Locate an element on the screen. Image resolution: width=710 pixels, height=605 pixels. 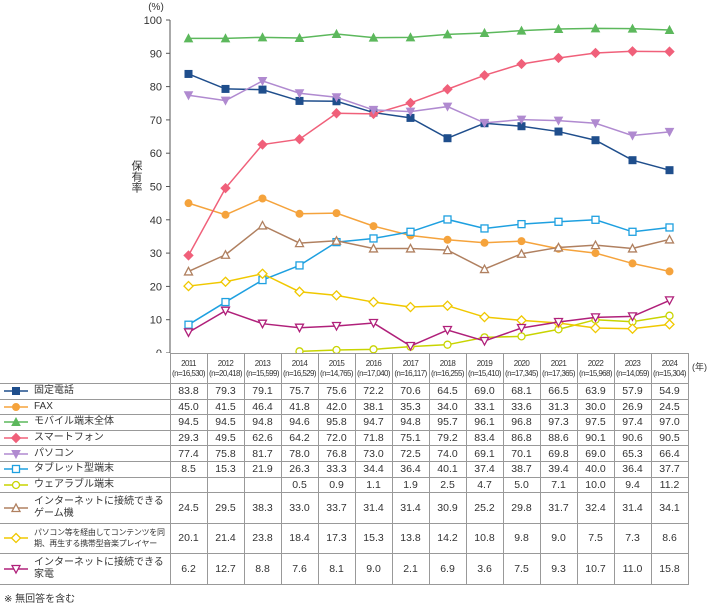
value-cell: 73.0 is located at coordinates (373, 453).